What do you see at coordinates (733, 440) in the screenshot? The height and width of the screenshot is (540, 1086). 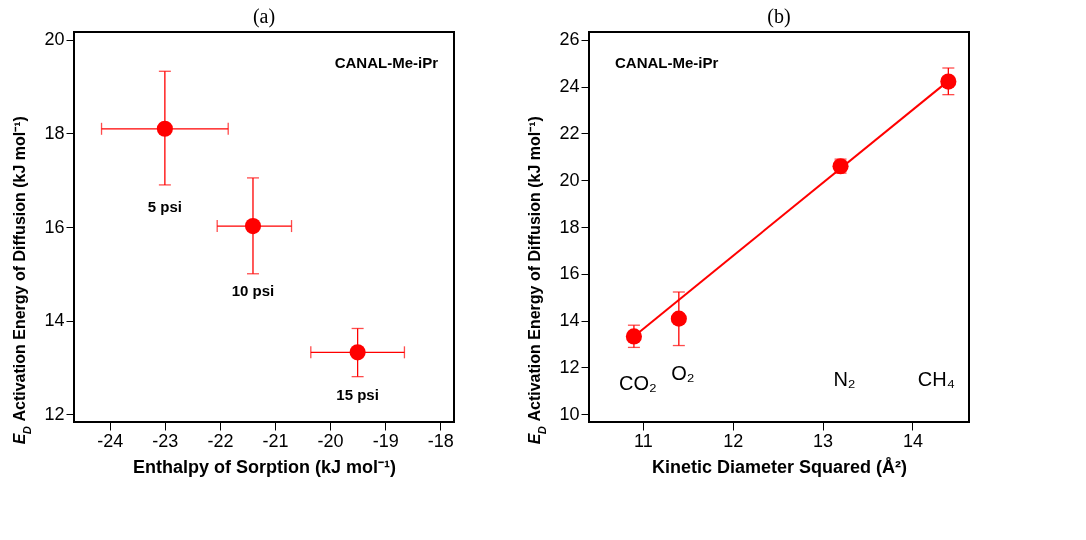 I see `x-tick-label: 12` at bounding box center [733, 440].